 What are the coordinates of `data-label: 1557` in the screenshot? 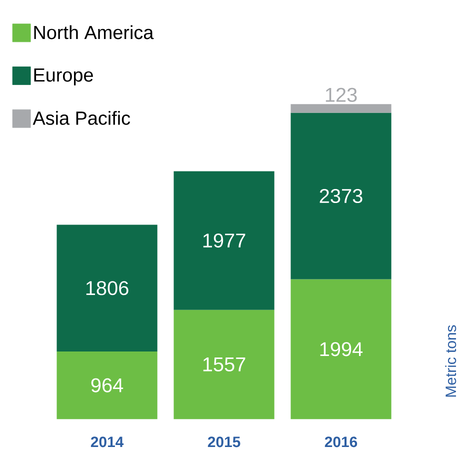 It's located at (224, 365).